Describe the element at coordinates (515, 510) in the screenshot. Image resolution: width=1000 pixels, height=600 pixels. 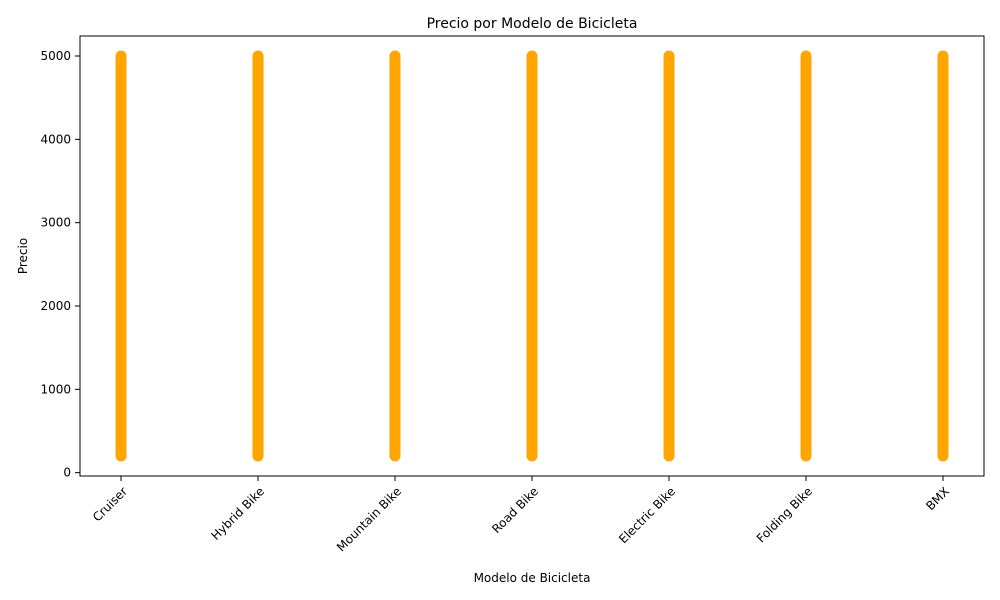
I see `x-tick-label: Road Bike` at that location.